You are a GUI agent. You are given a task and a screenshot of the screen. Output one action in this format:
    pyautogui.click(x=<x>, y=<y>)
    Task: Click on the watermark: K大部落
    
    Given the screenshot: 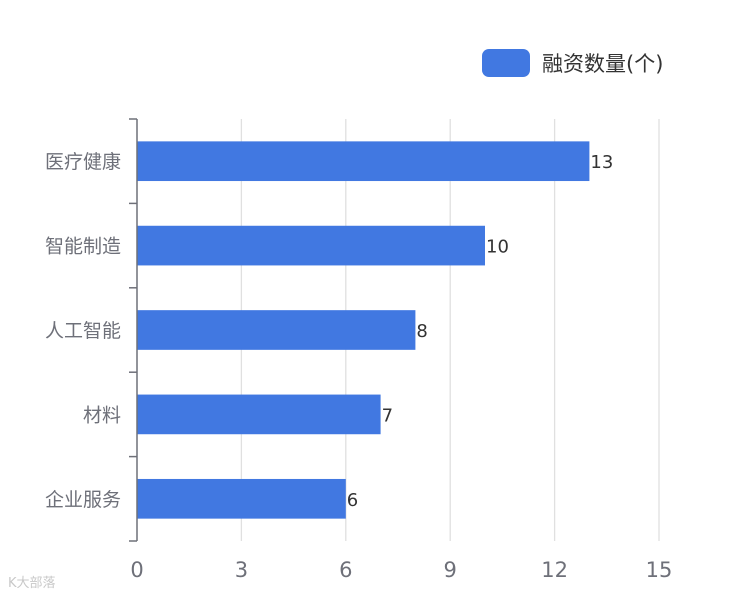 What is the action you would take?
    pyautogui.click(x=32, y=583)
    